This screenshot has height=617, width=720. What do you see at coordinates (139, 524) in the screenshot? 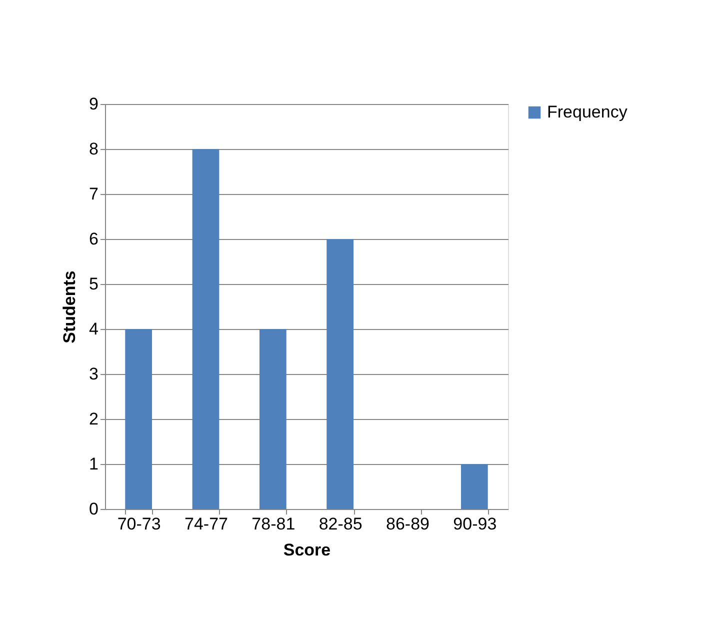
I see `x-tick-label: 70-73` at bounding box center [139, 524].